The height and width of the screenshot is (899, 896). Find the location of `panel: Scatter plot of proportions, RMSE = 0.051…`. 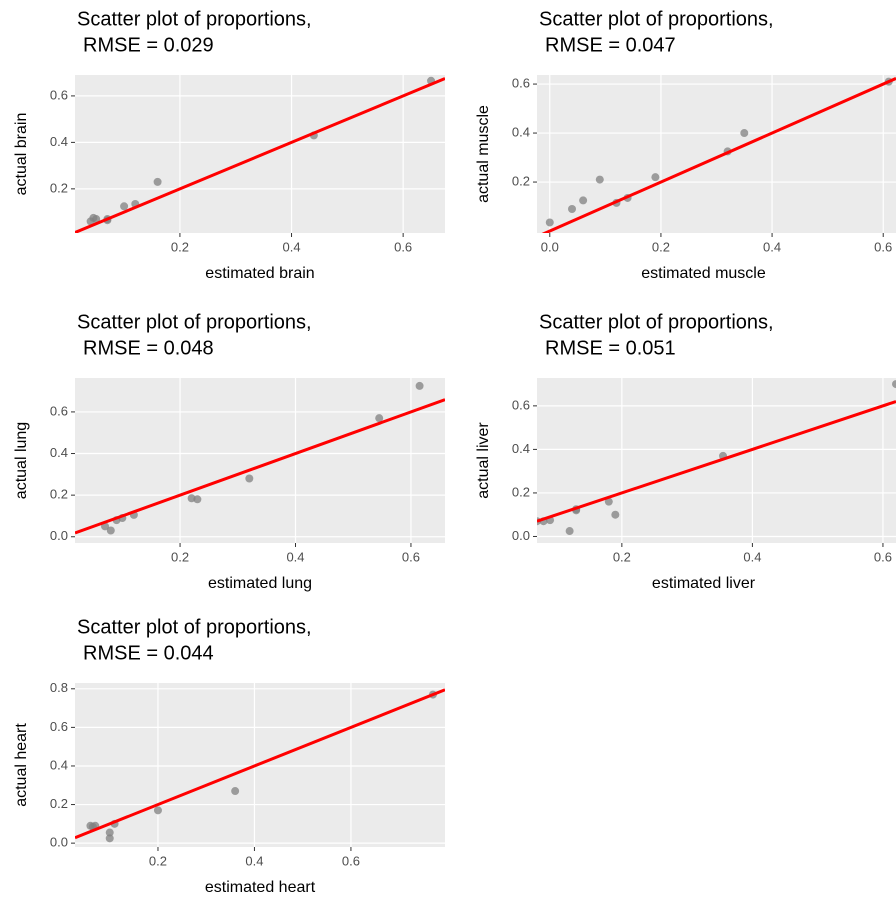

panel: Scatter plot of proportions, RMSE = 0.051… is located at coordinates (685, 451).